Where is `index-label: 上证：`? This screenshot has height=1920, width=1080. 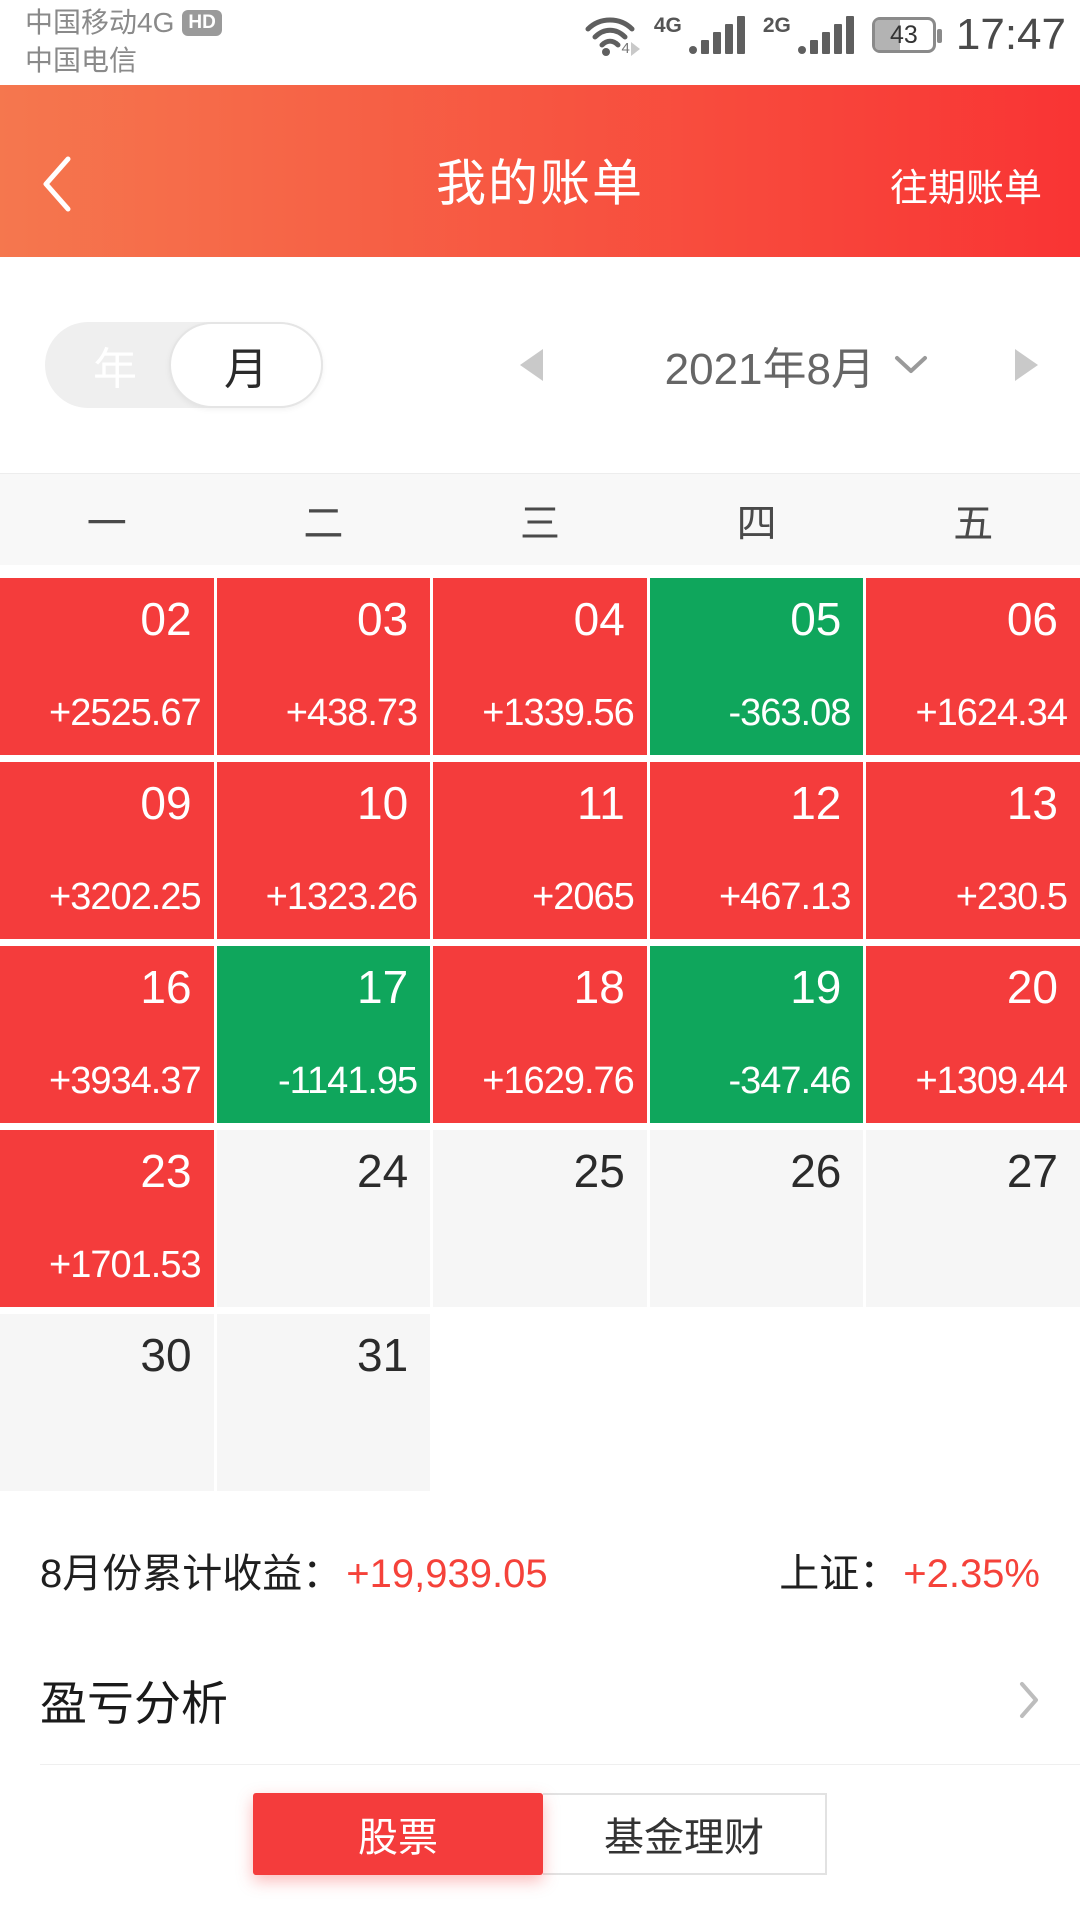 index-label: 上证： is located at coordinates (839, 1574).